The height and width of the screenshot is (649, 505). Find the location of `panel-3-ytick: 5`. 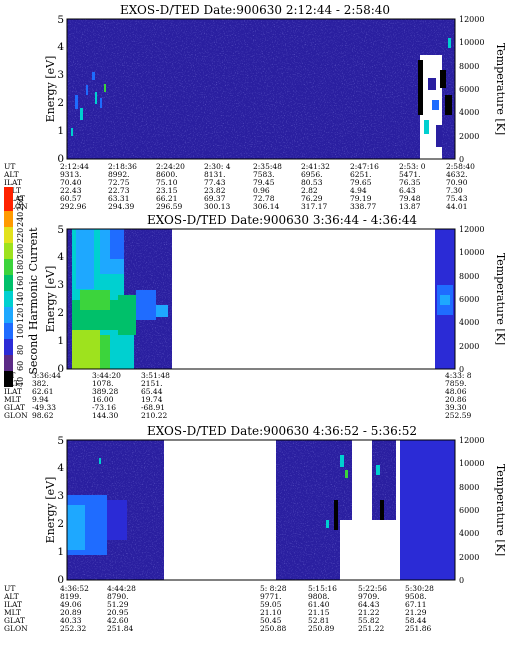

panel-3-ytick: 5 is located at coordinates (60, 441).